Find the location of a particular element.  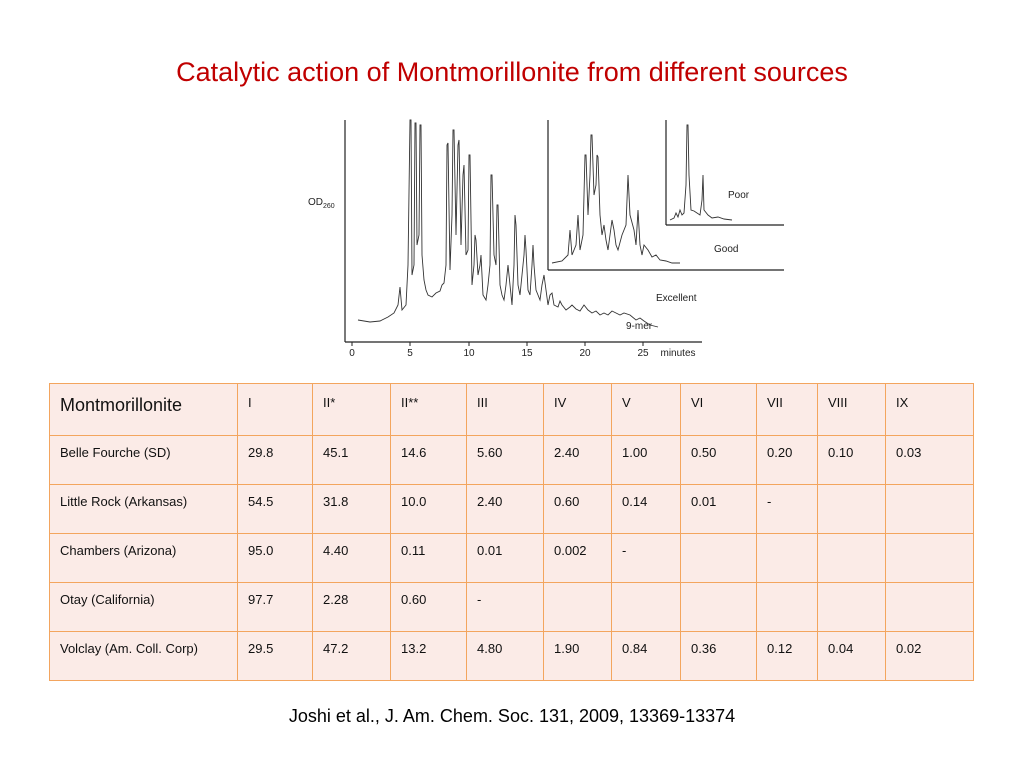

table-cell: 10.0 is located at coordinates (428, 509).